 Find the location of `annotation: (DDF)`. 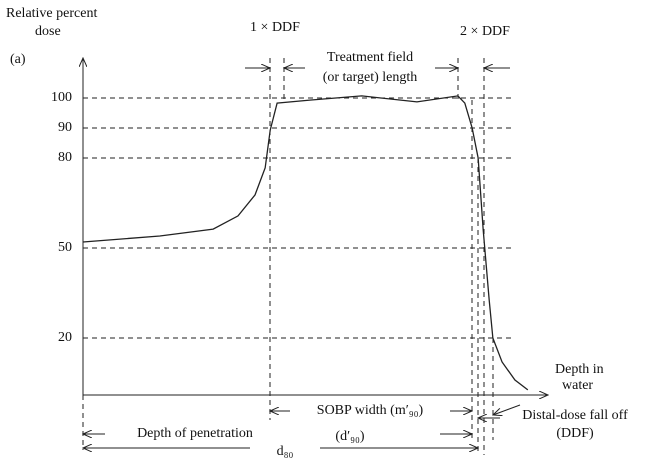

annotation: (DDF) is located at coordinates (575, 433).